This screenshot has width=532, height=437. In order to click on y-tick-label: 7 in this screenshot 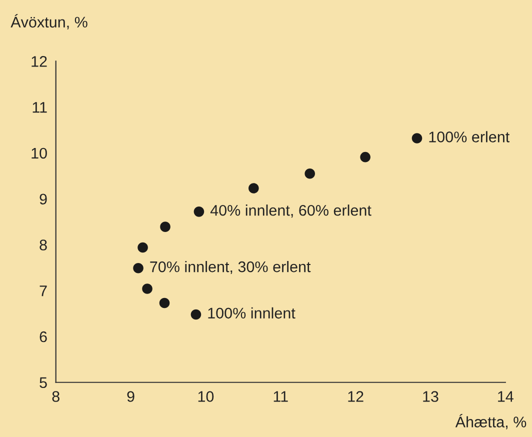, I will do `click(43, 291)`.